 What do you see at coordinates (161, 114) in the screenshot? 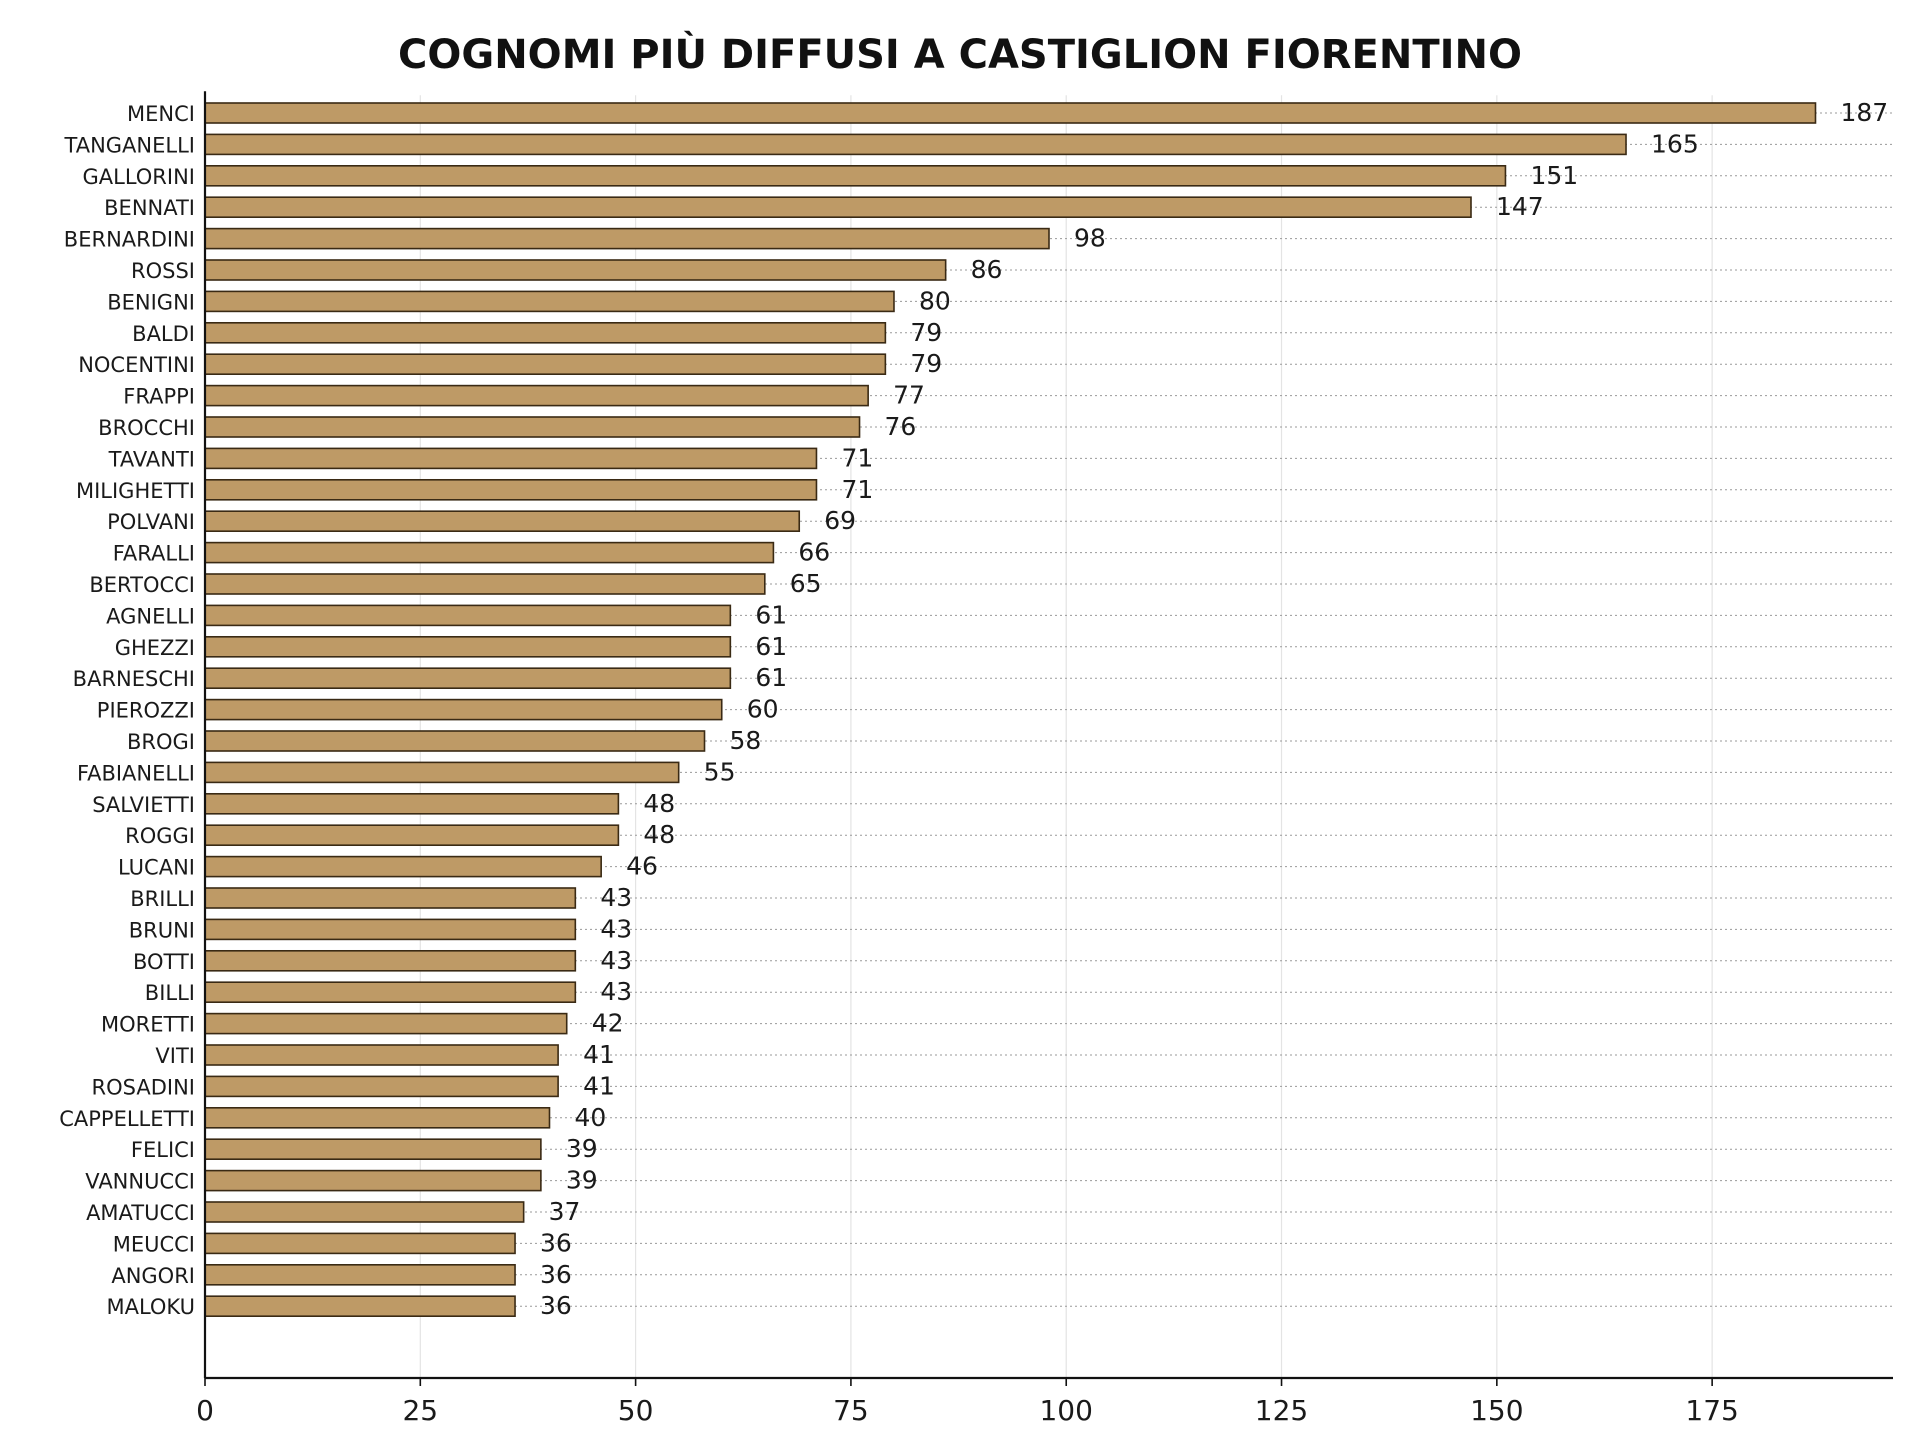
I see `category-label: MENCI` at bounding box center [161, 114].